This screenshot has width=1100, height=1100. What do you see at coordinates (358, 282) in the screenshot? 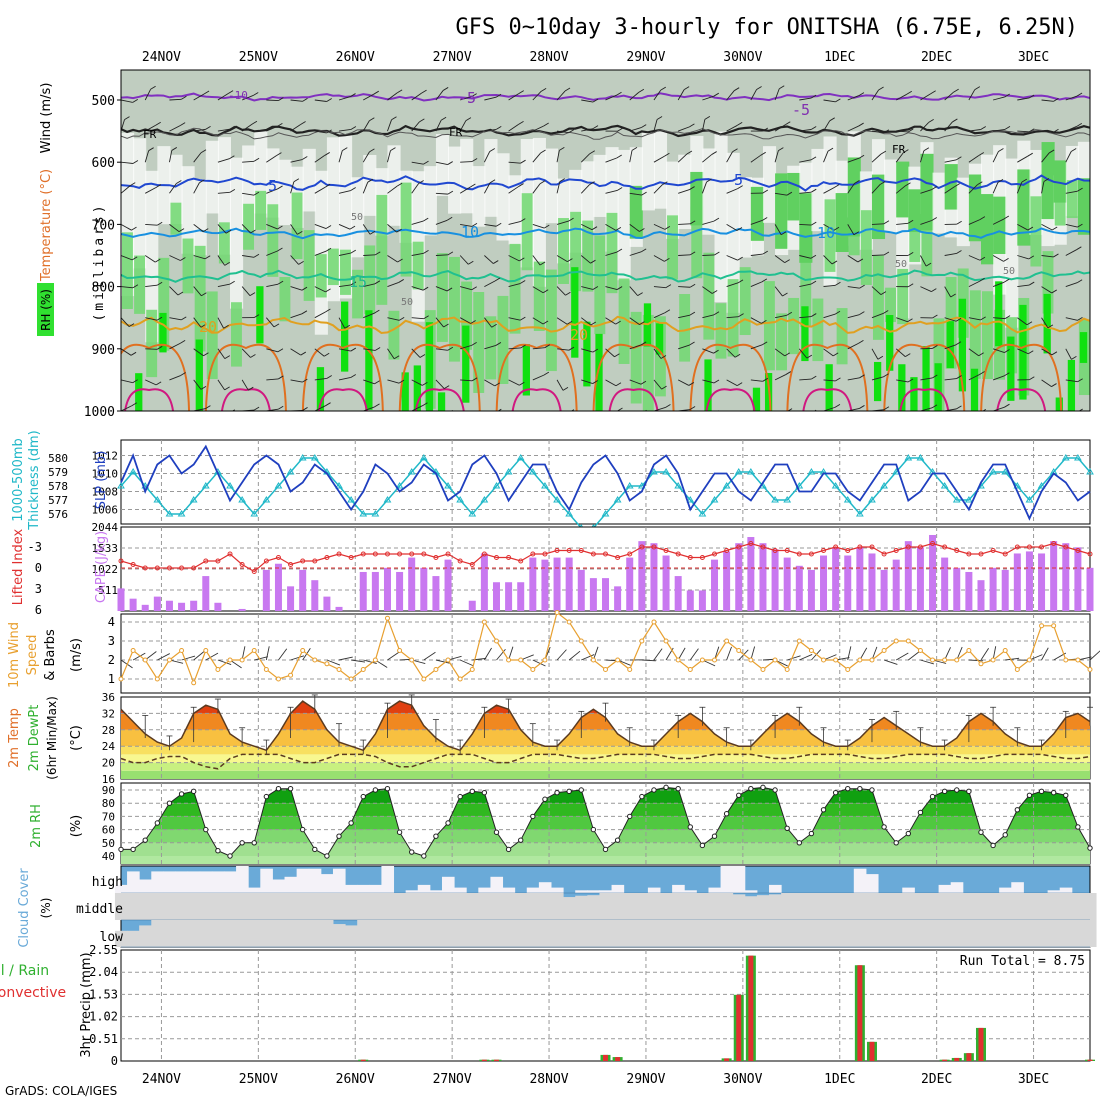
I see `label-15: 15` at bounding box center [358, 282].